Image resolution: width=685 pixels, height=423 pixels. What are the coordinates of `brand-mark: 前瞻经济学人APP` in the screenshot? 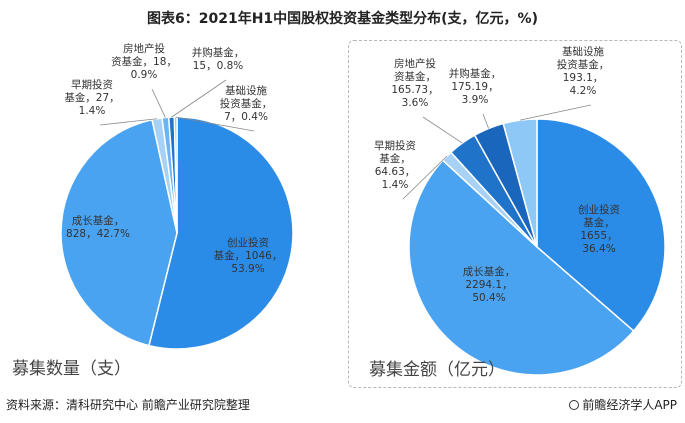 It's located at (623, 404).